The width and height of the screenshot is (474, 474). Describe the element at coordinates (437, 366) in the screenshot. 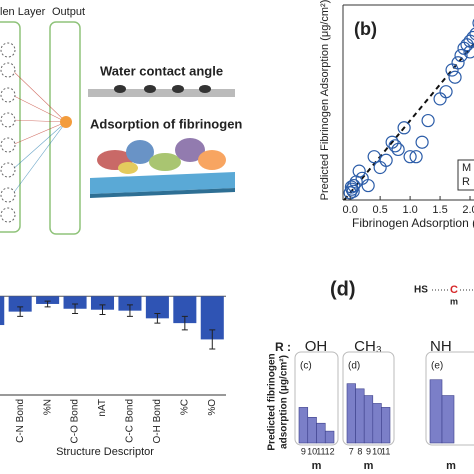

I see `panel-label: (e)` at that location.